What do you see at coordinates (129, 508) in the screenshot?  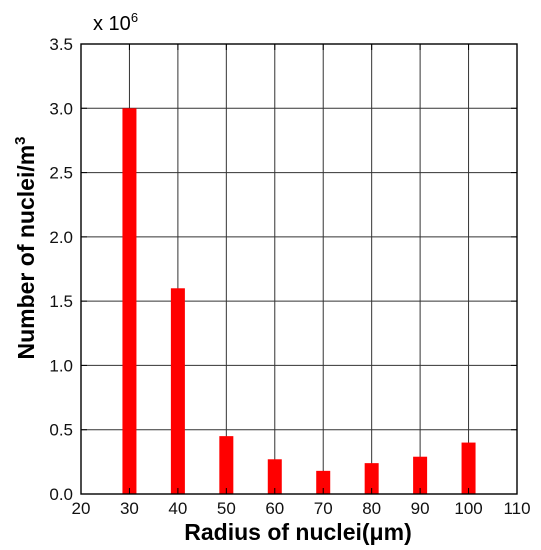 I see `x-tick-label: 30` at bounding box center [129, 508].